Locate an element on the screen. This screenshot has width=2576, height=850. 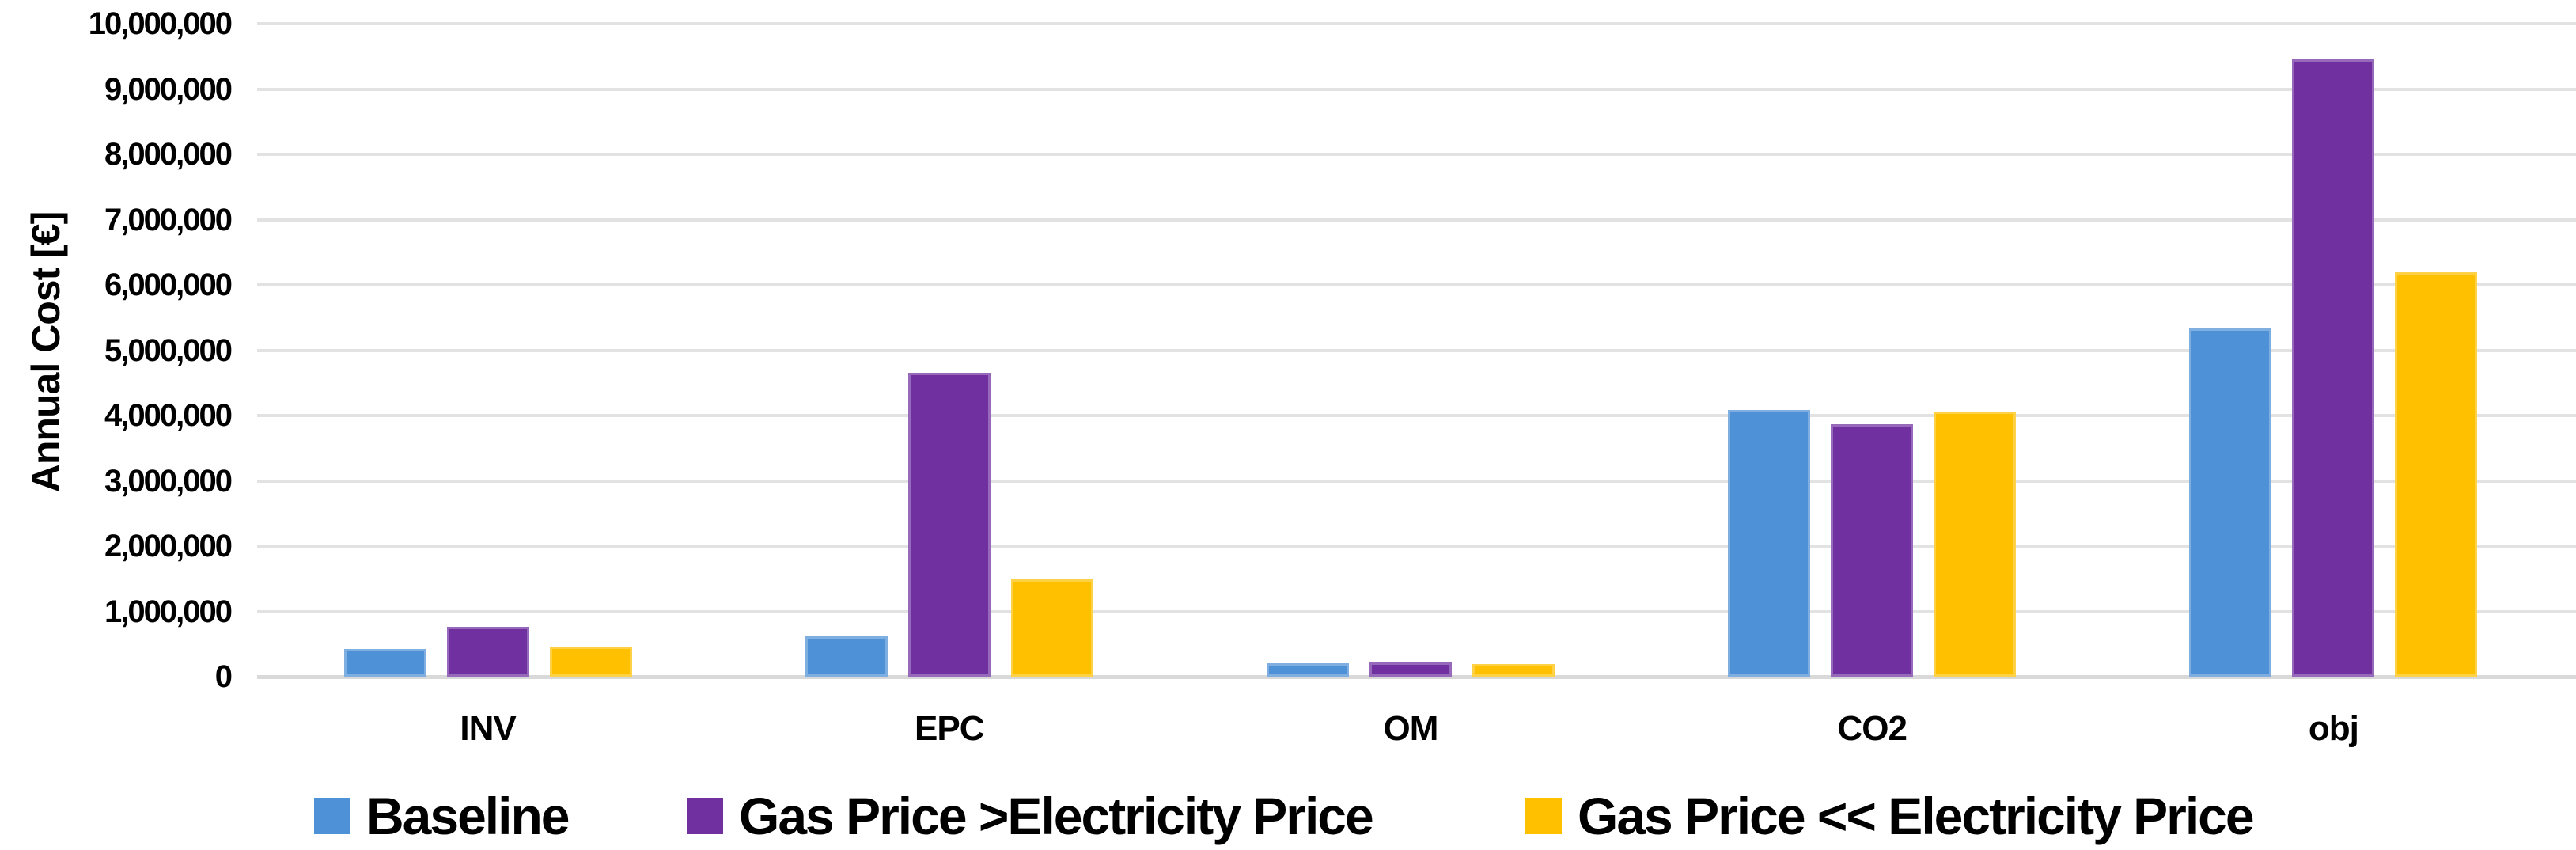
legend-item: Baseline is located at coordinates (442, 816).